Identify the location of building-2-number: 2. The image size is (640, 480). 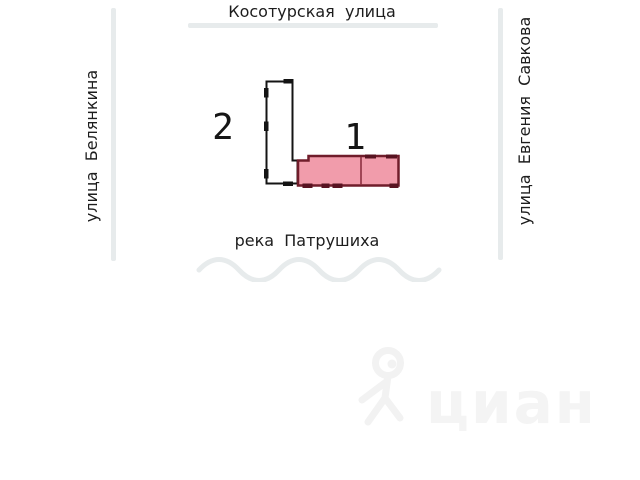
(223, 127).